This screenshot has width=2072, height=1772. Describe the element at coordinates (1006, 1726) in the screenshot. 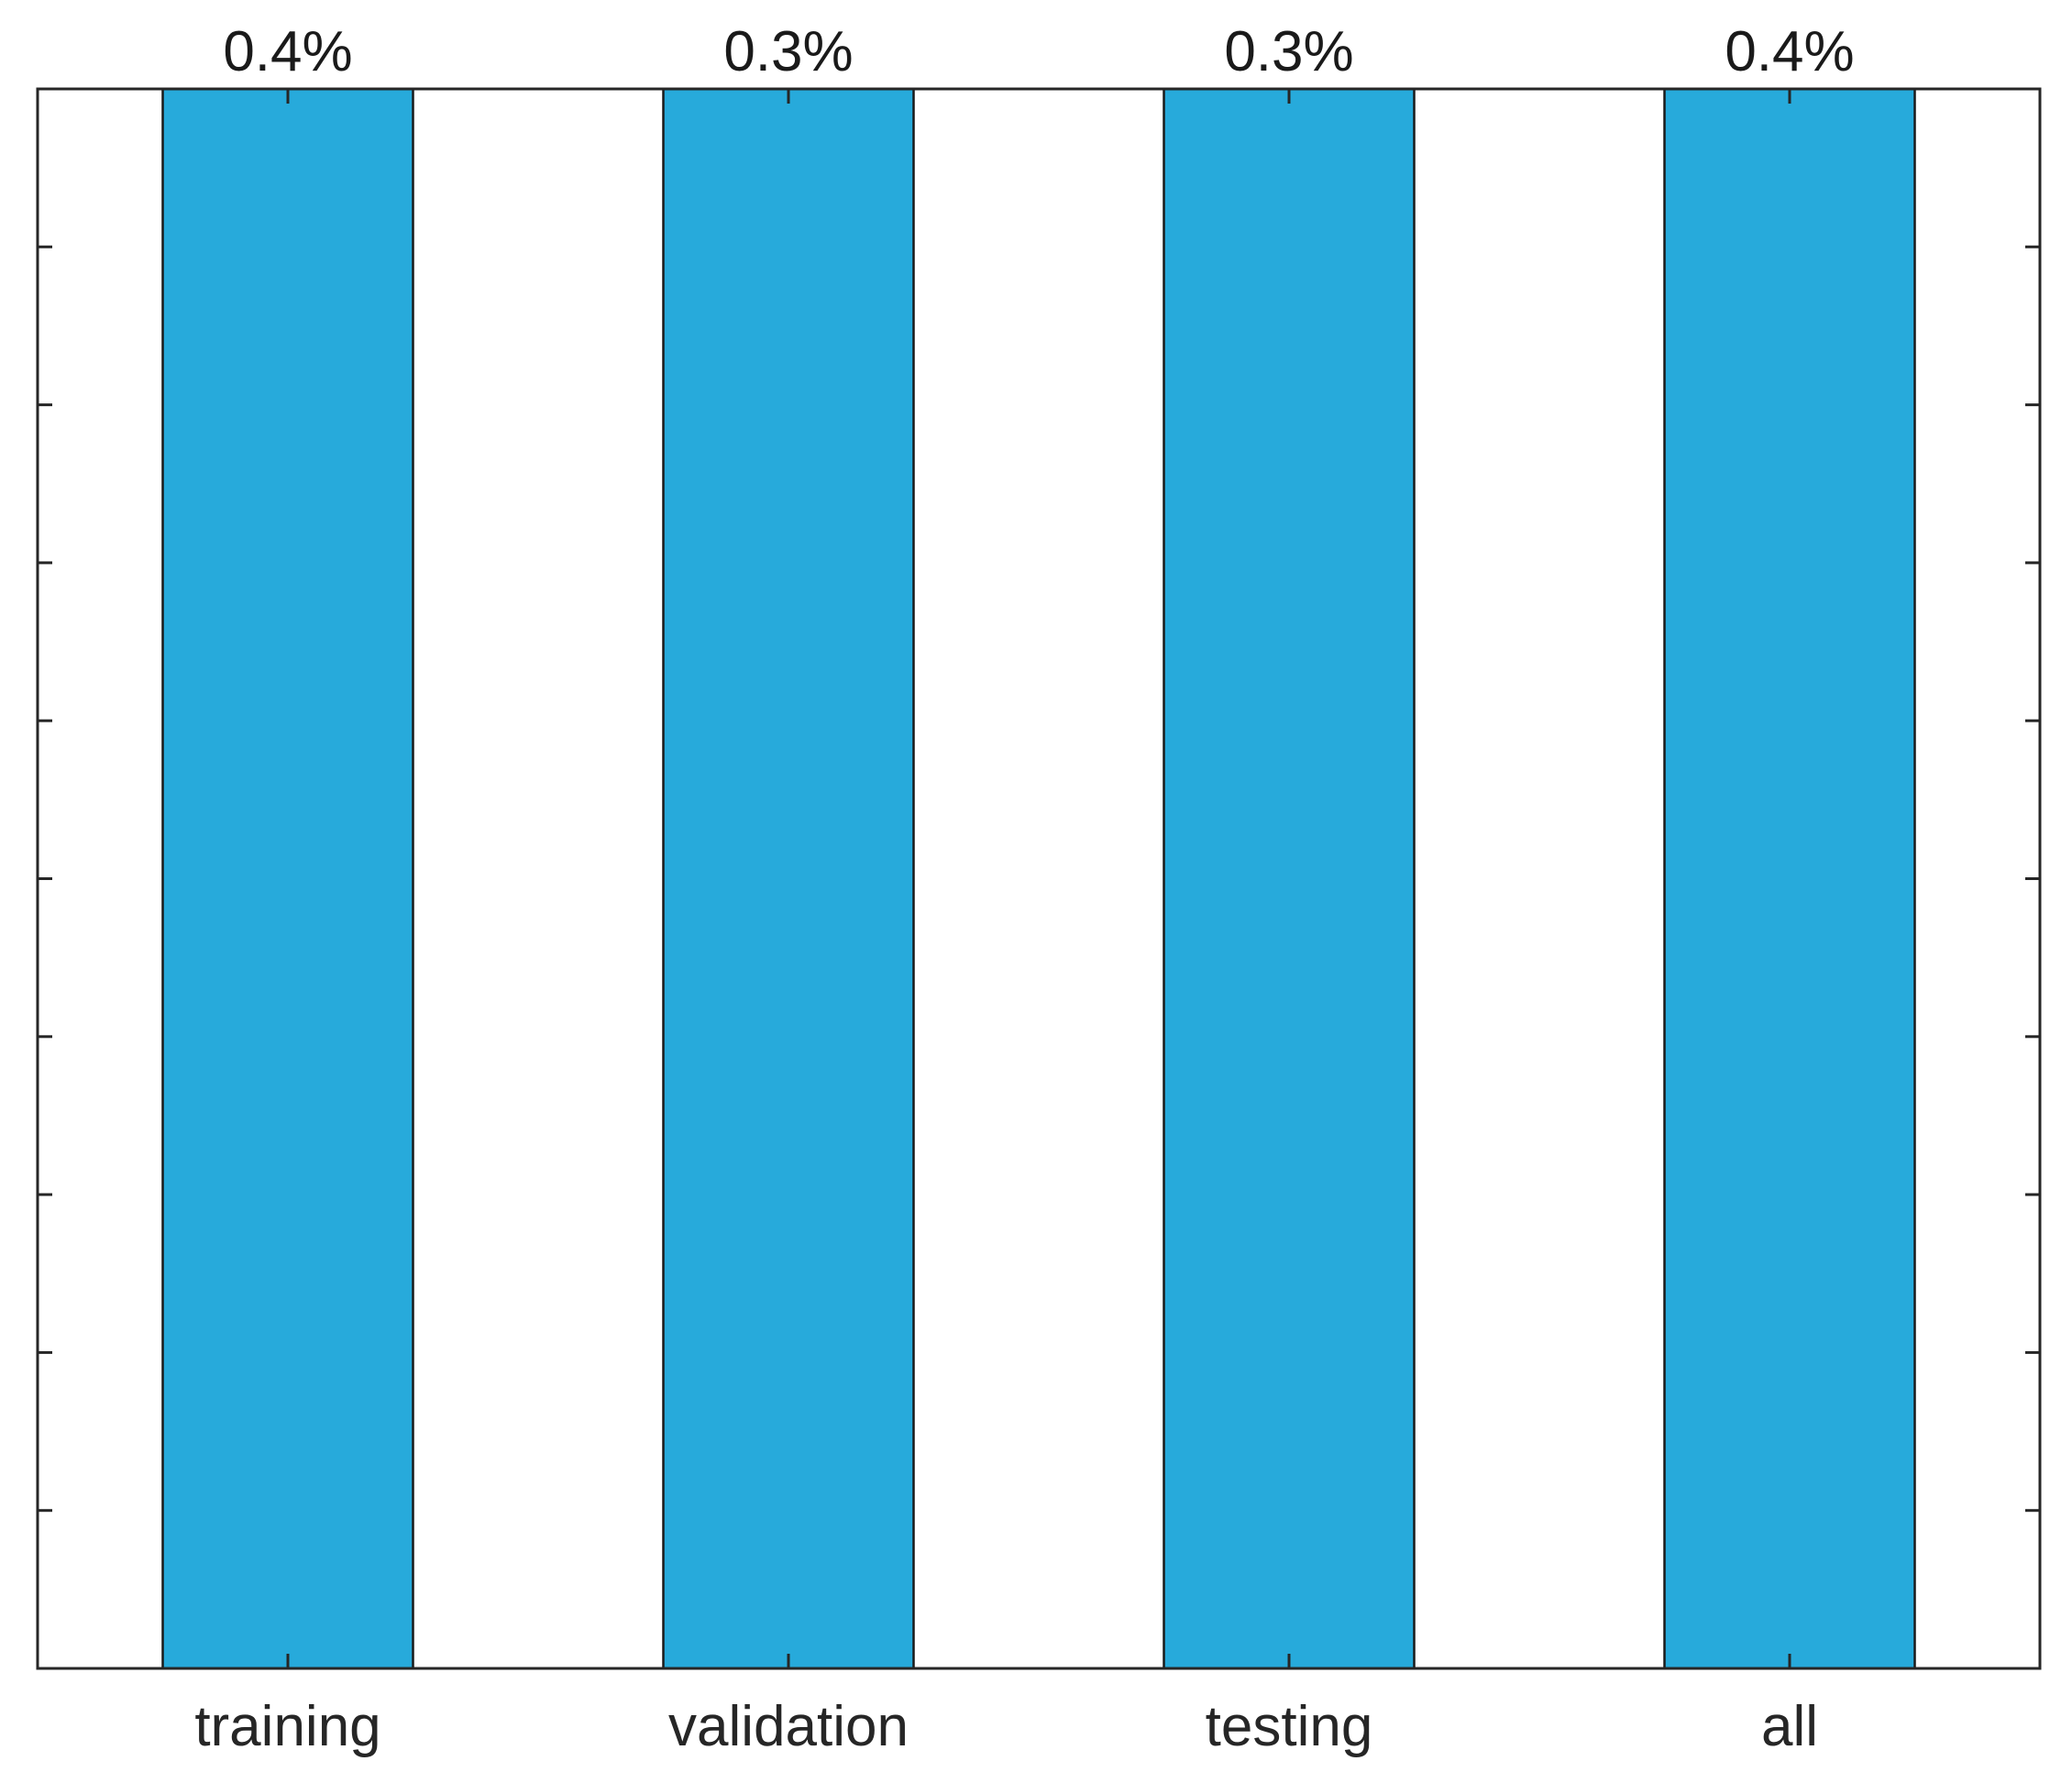

I see `x-tick-labels: training validation testing all` at that location.